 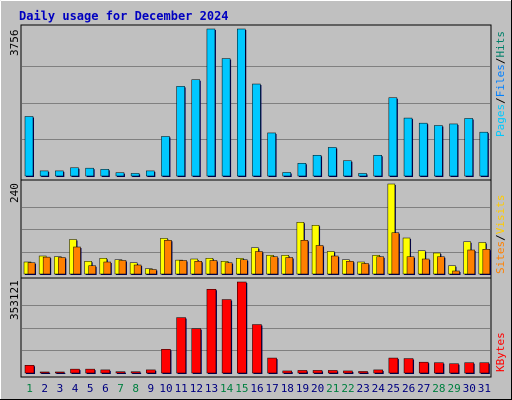 What do you see at coordinates (90, 388) in the screenshot?
I see `day-label-5: 5` at bounding box center [90, 388].